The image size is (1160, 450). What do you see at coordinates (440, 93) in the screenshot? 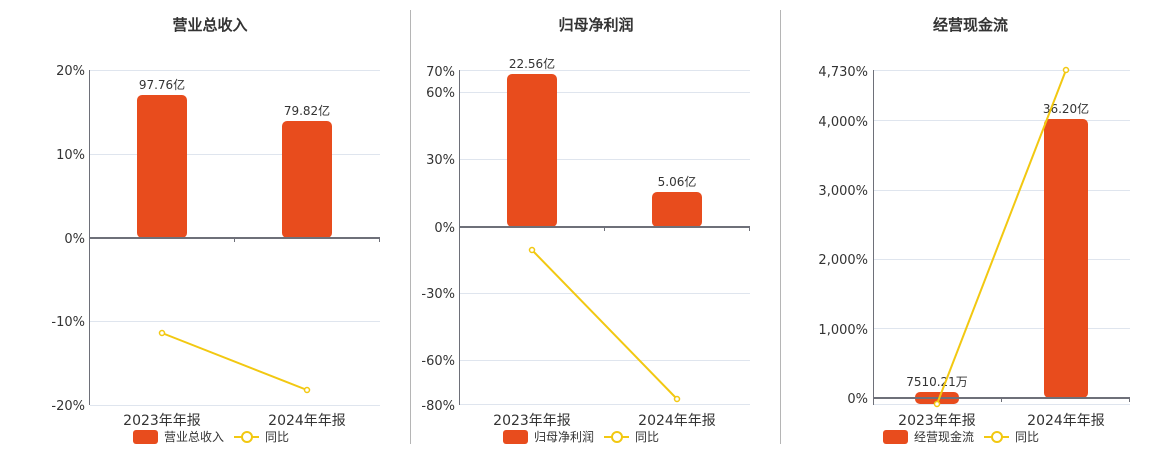
I see `svg-text: 60%` at bounding box center [440, 93].